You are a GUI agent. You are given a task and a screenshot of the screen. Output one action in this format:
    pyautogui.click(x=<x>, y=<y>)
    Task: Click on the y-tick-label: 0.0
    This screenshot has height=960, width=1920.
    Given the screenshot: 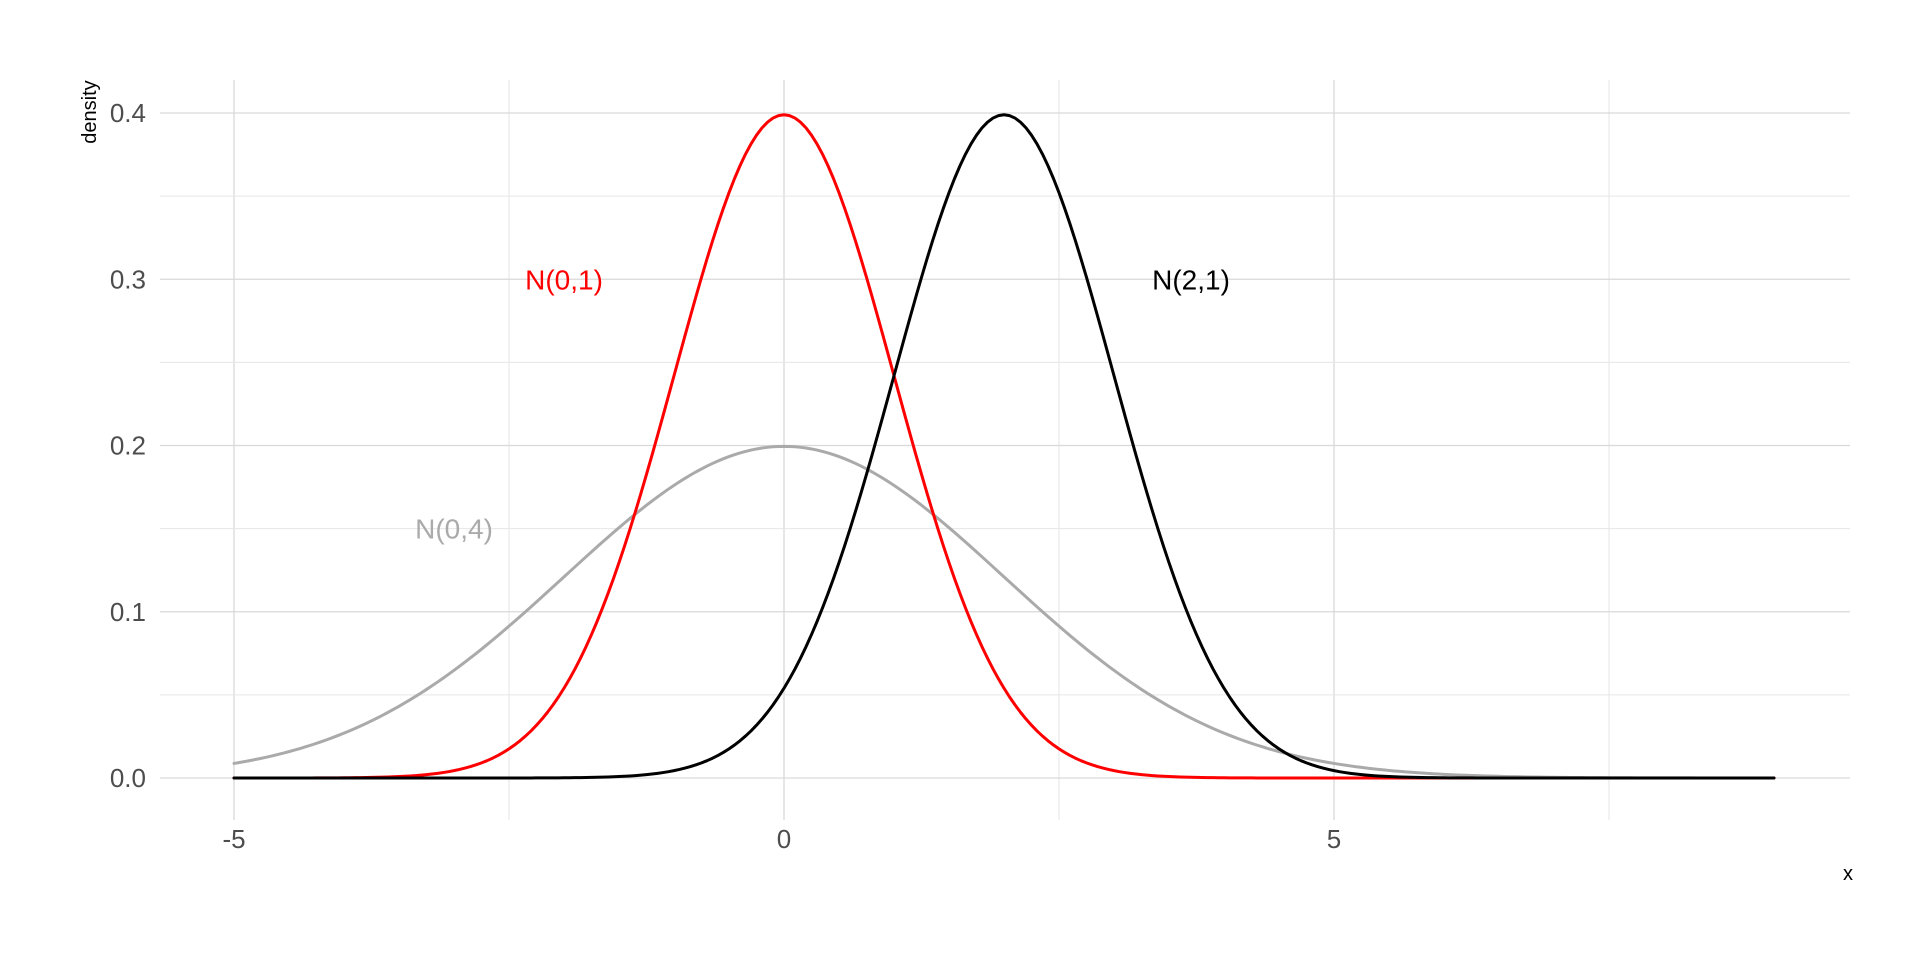 What is the action you would take?
    pyautogui.click(x=128, y=778)
    